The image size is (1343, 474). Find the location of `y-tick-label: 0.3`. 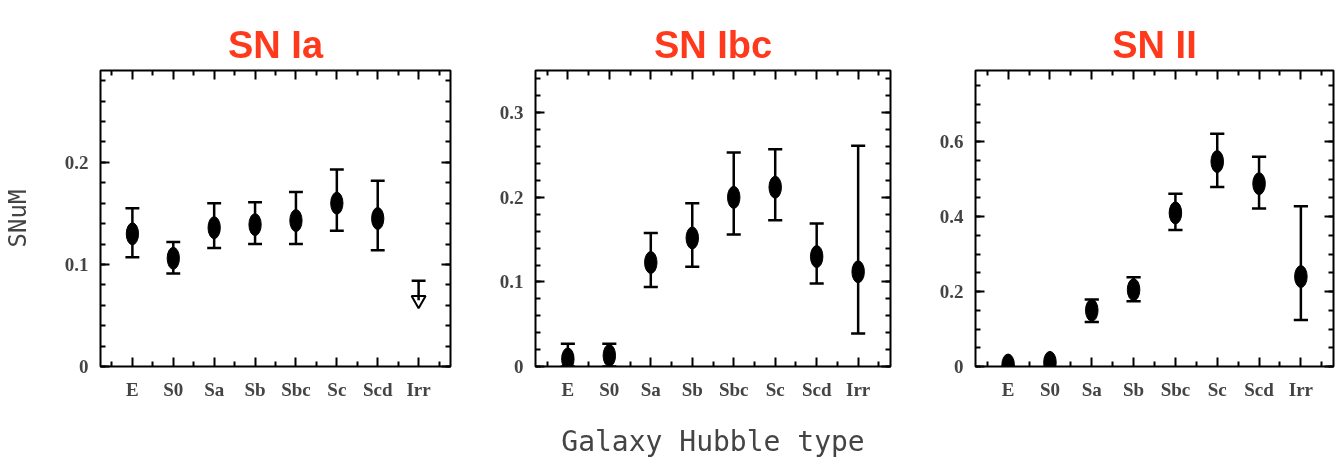

y-tick-label: 0.3 is located at coordinates (511, 113).